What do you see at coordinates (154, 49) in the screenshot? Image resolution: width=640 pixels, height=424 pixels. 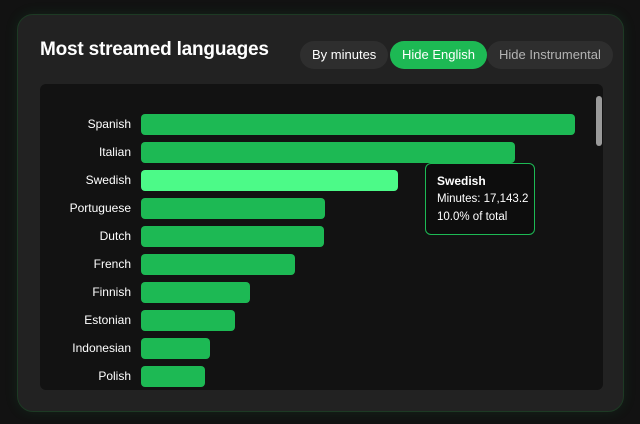 I see `card-title: Most streamed languages` at bounding box center [154, 49].